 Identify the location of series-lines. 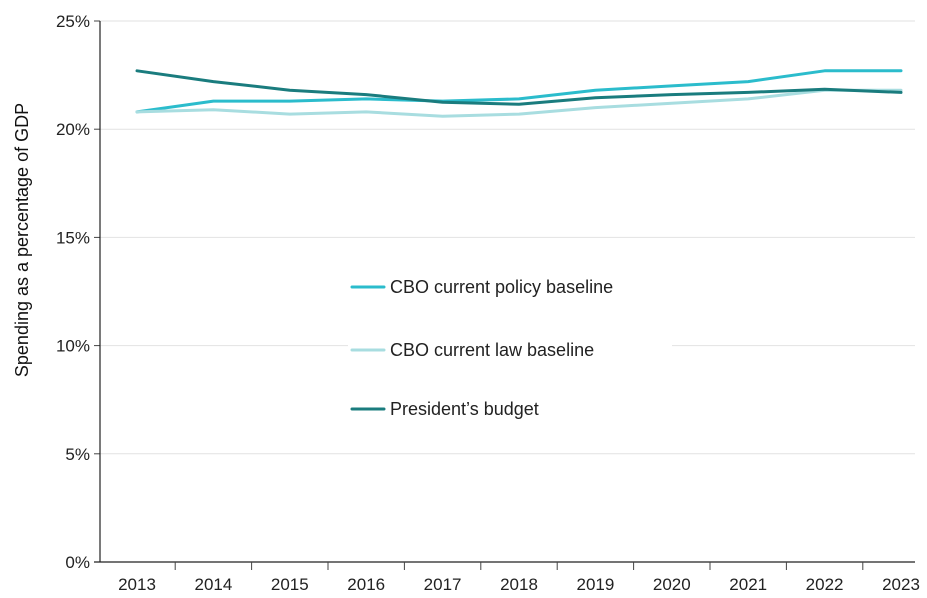
(519, 93).